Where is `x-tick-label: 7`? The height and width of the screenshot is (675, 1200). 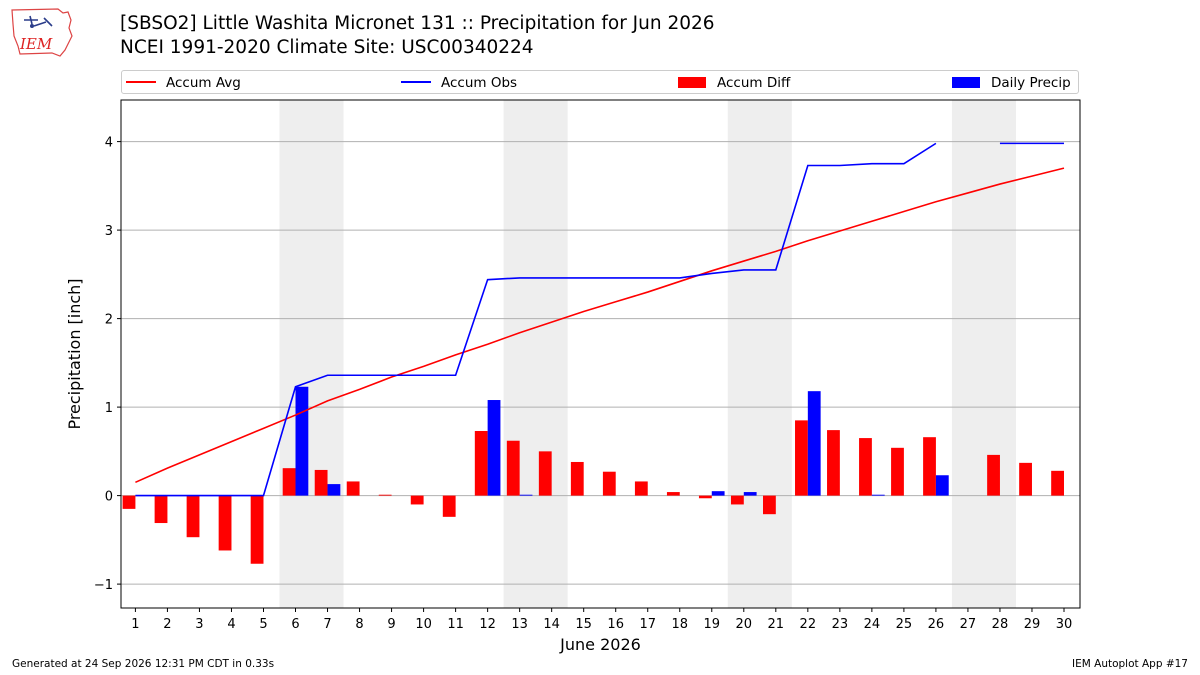
x-tick-label: 7 is located at coordinates (327, 624).